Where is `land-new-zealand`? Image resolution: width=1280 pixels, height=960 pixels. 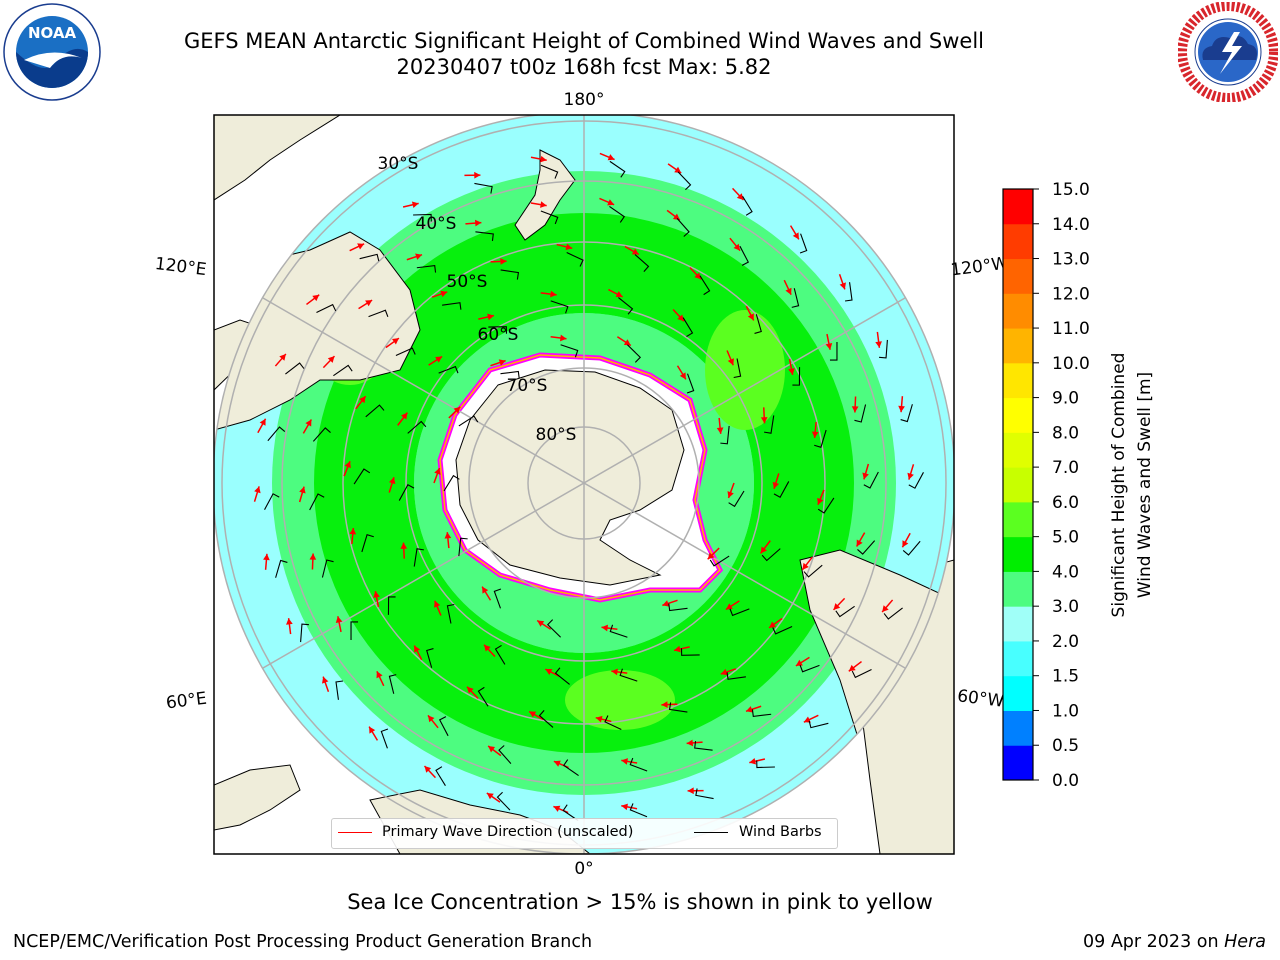 land-new-zealand is located at coordinates (545, 195).